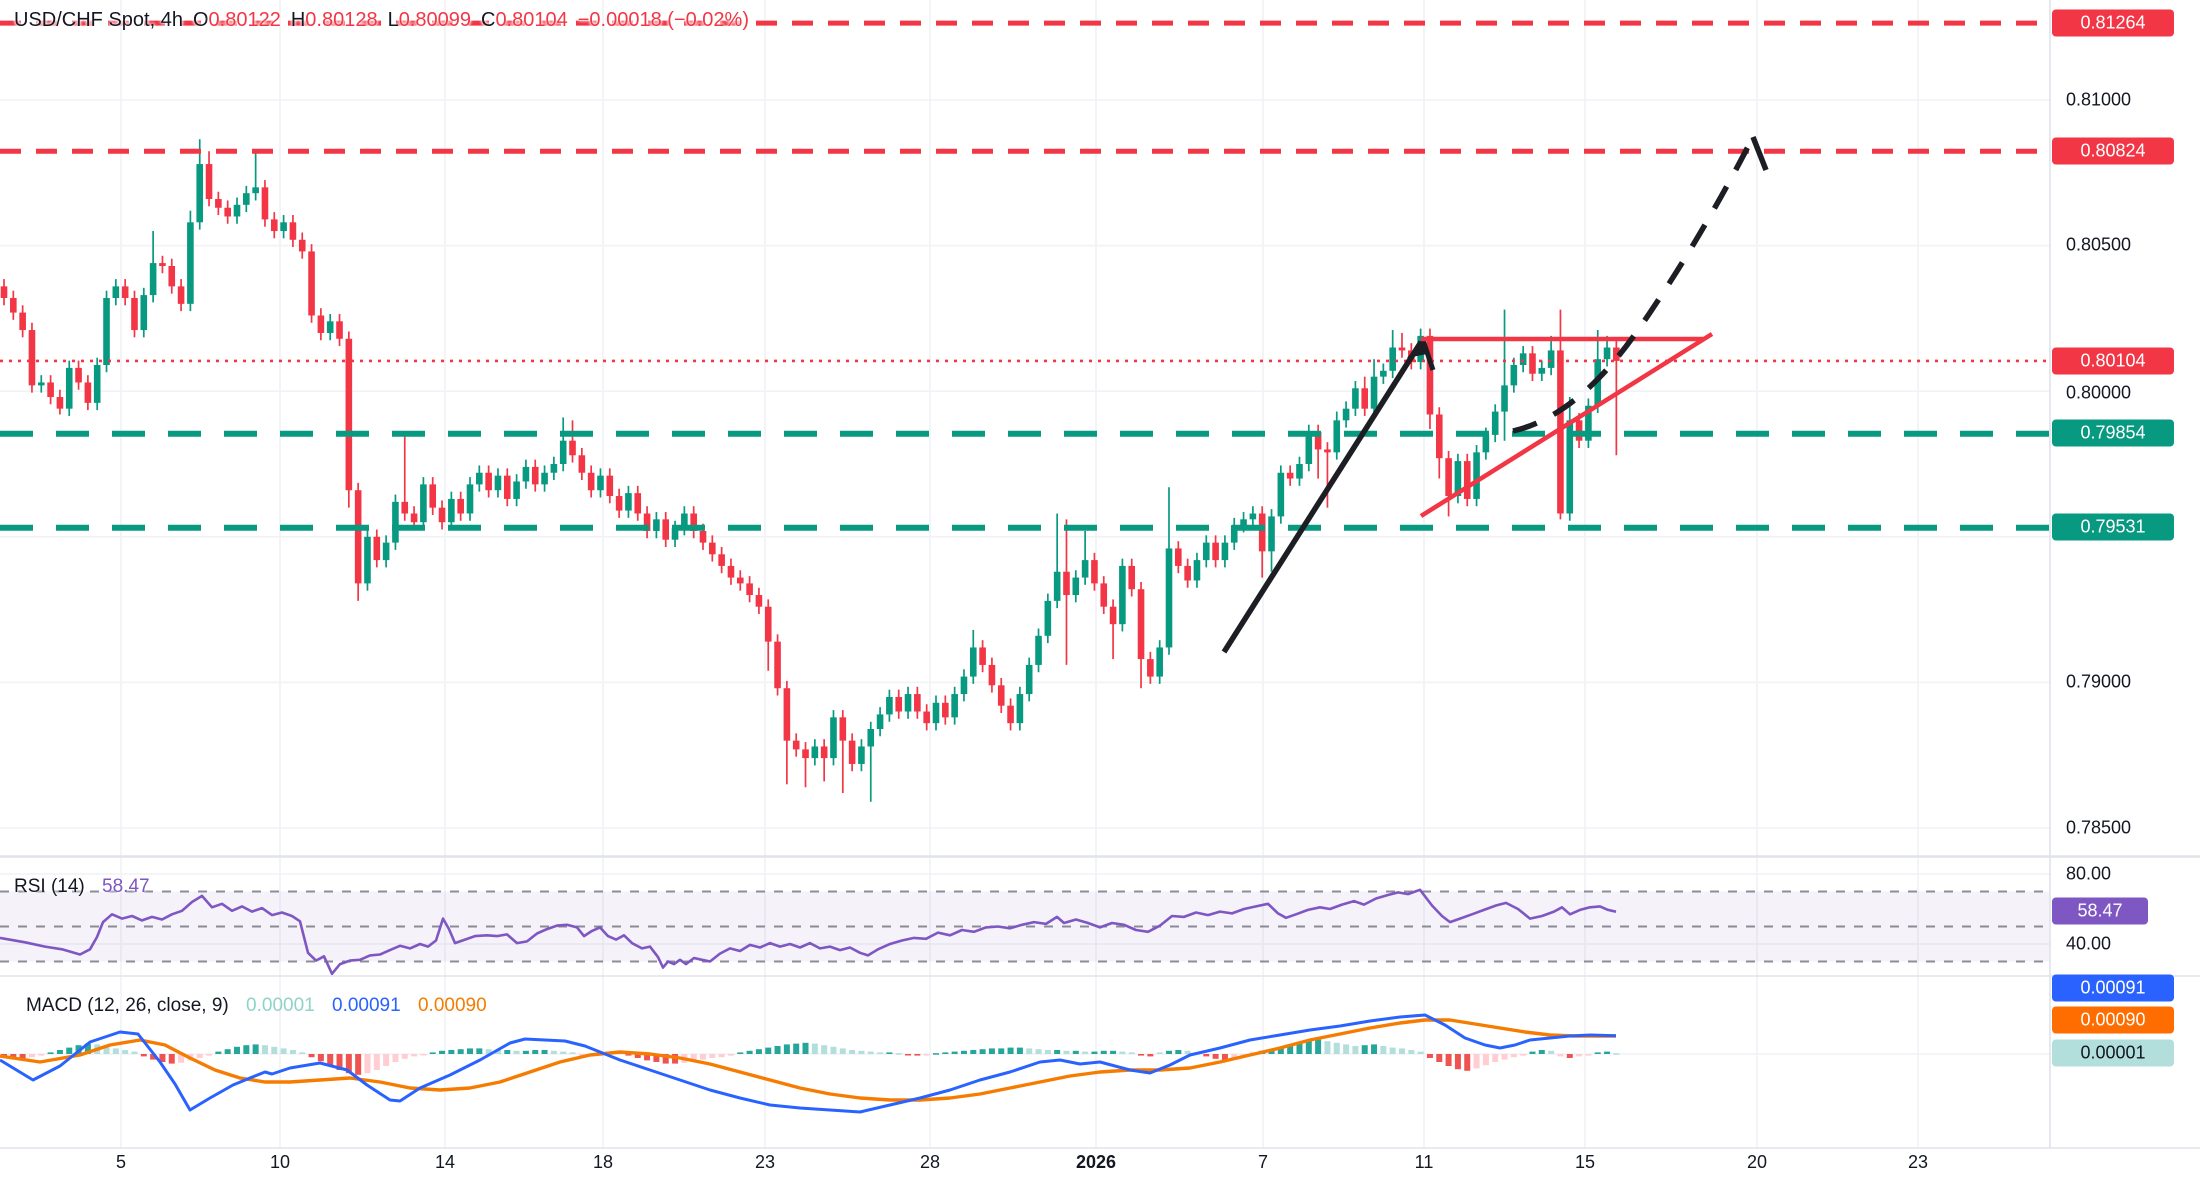 Image resolution: width=2200 pixels, height=1186 pixels. I want to click on close-value: 0.80104, so click(531, 20).